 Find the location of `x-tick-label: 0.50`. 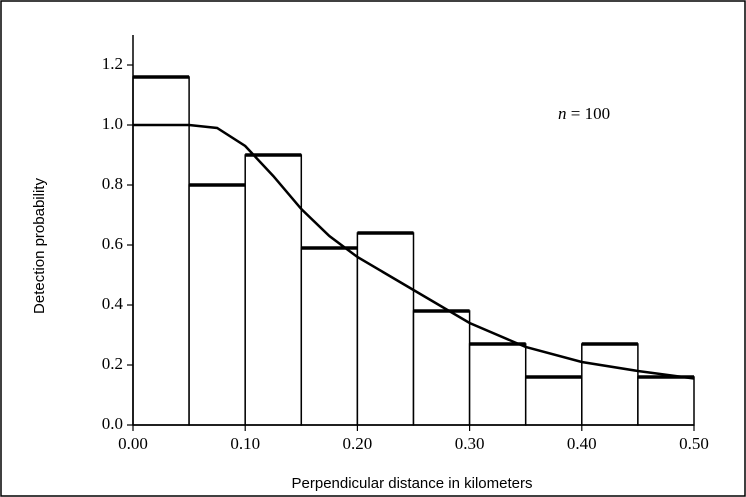

x-tick-label: 0.50 is located at coordinates (694, 443).